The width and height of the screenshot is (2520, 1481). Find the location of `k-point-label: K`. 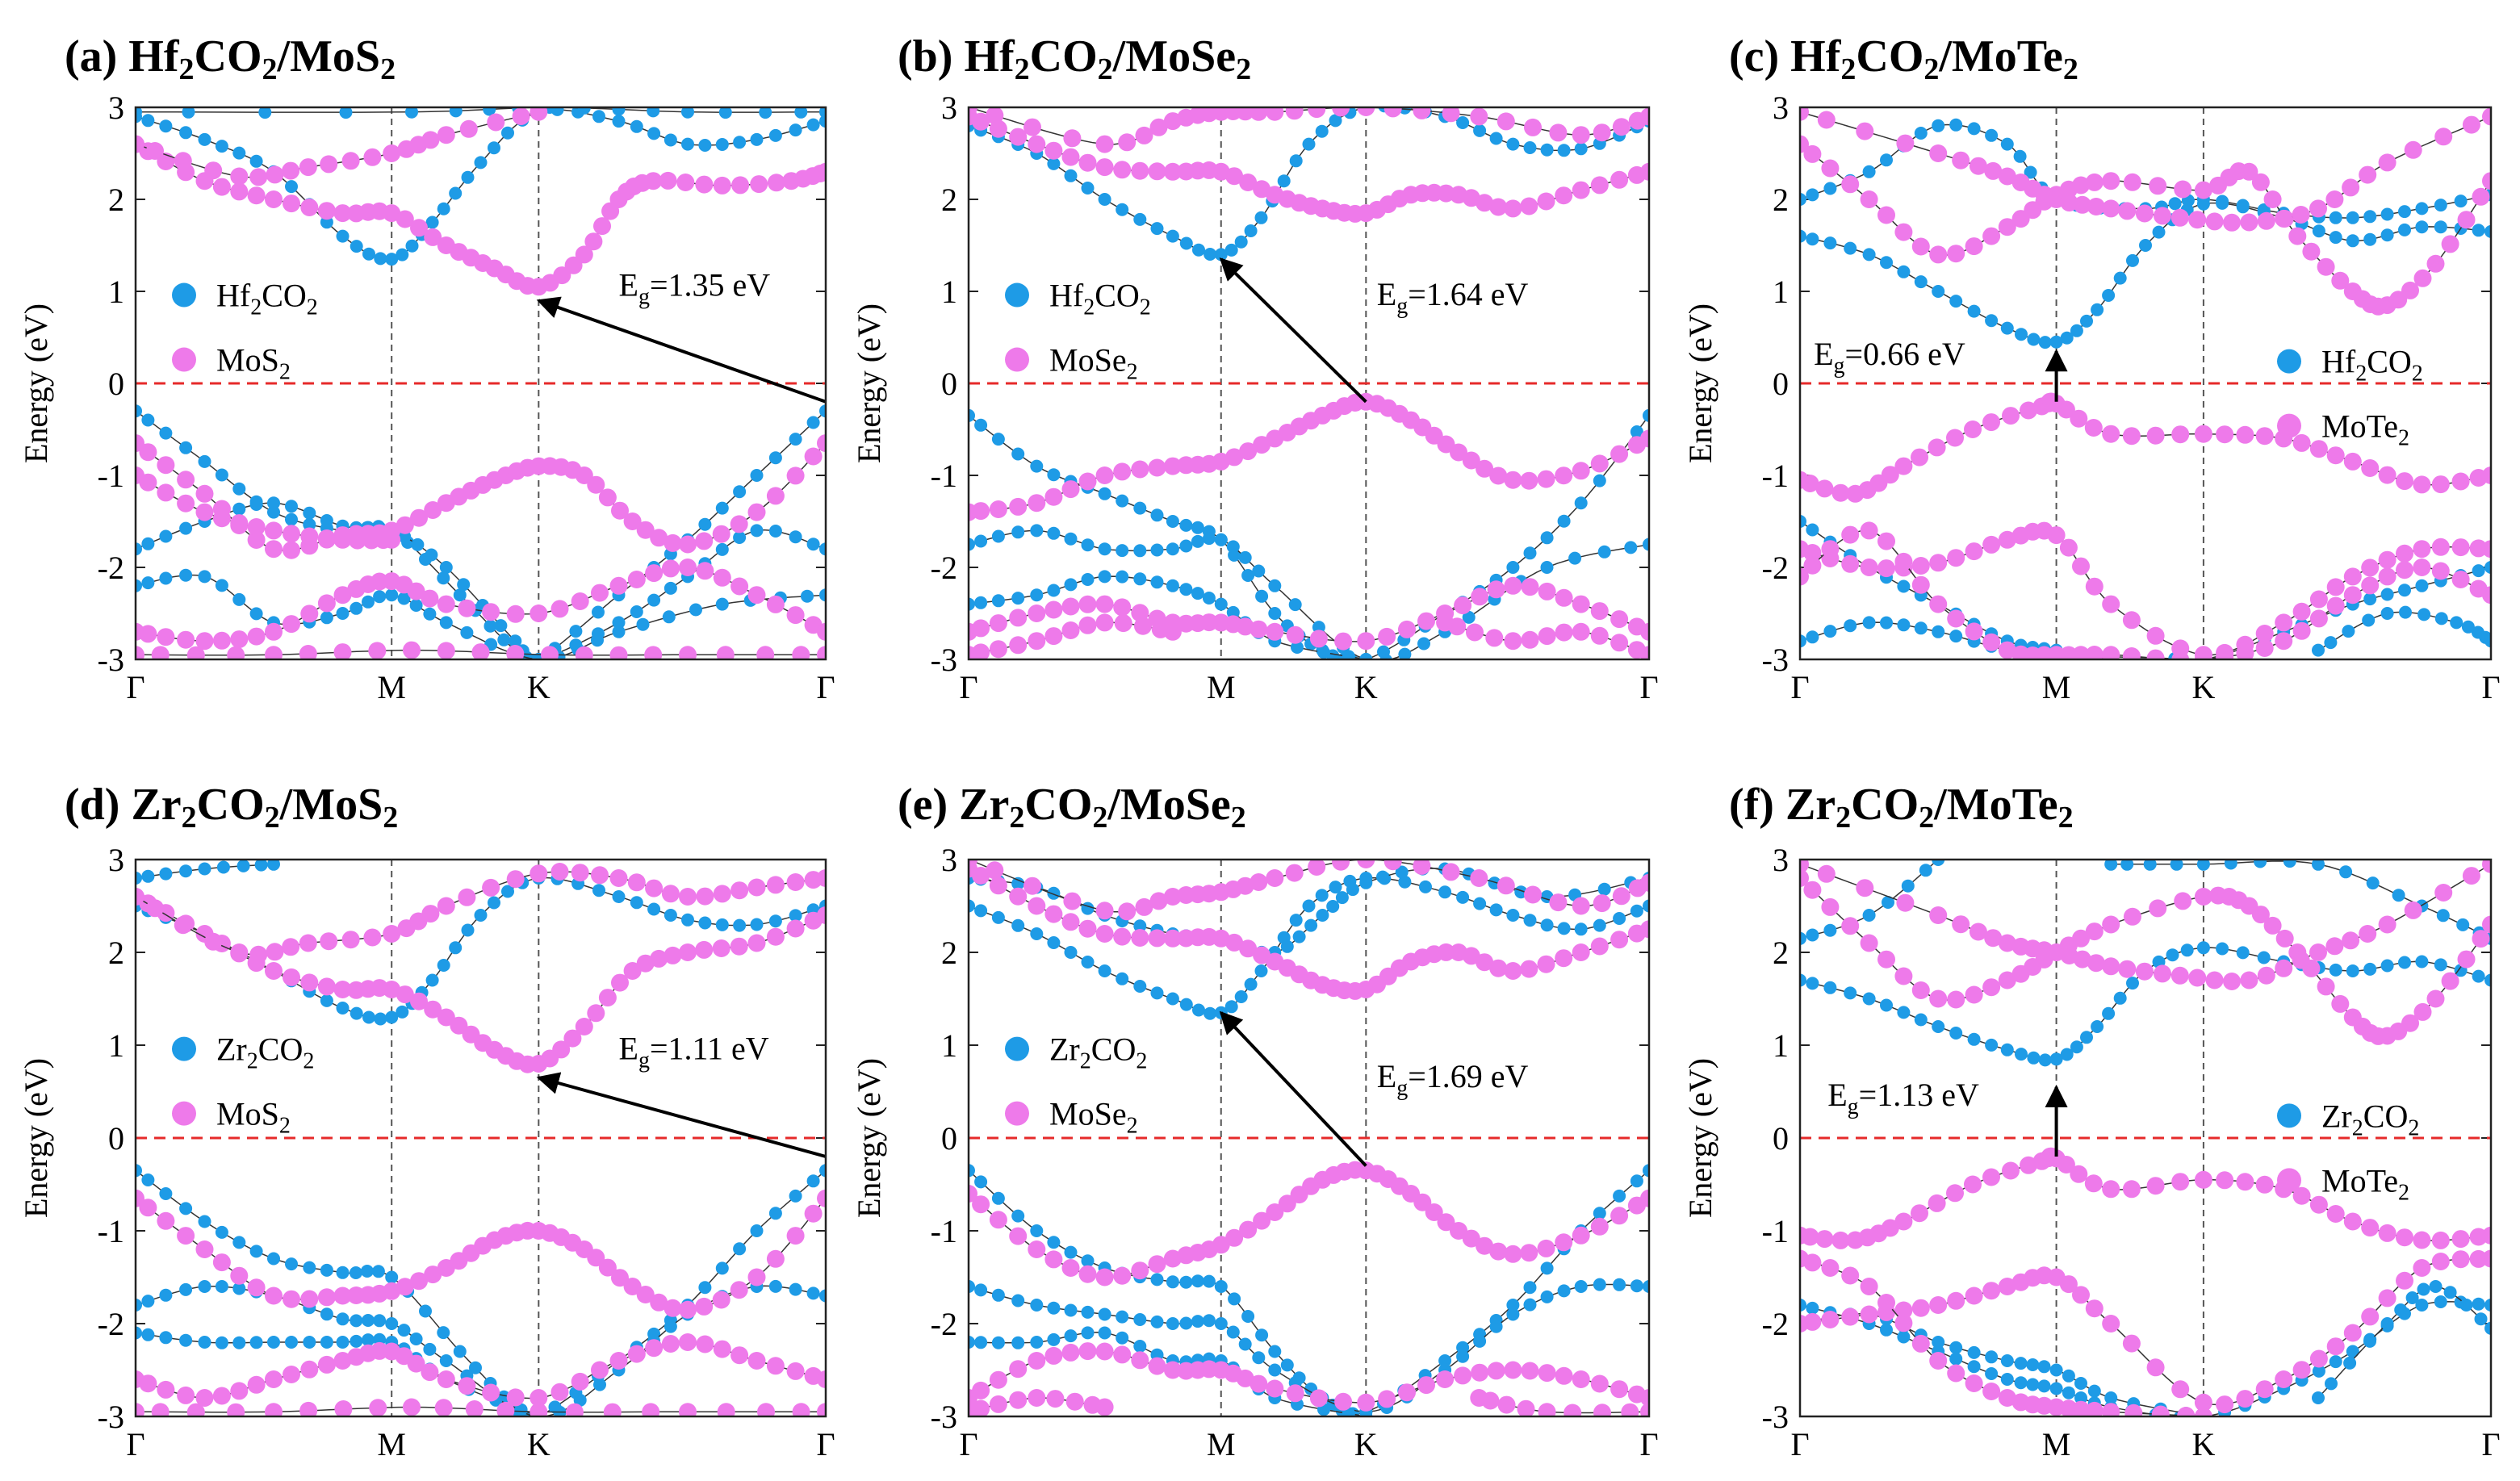

k-point-label: K is located at coordinates (538, 1444).